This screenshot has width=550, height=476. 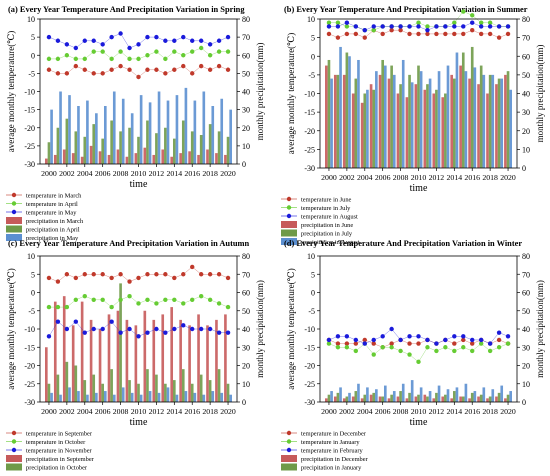 What do you see at coordinates (330, 442) in the screenshot?
I see `legend-label: temperature in January` at bounding box center [330, 442].